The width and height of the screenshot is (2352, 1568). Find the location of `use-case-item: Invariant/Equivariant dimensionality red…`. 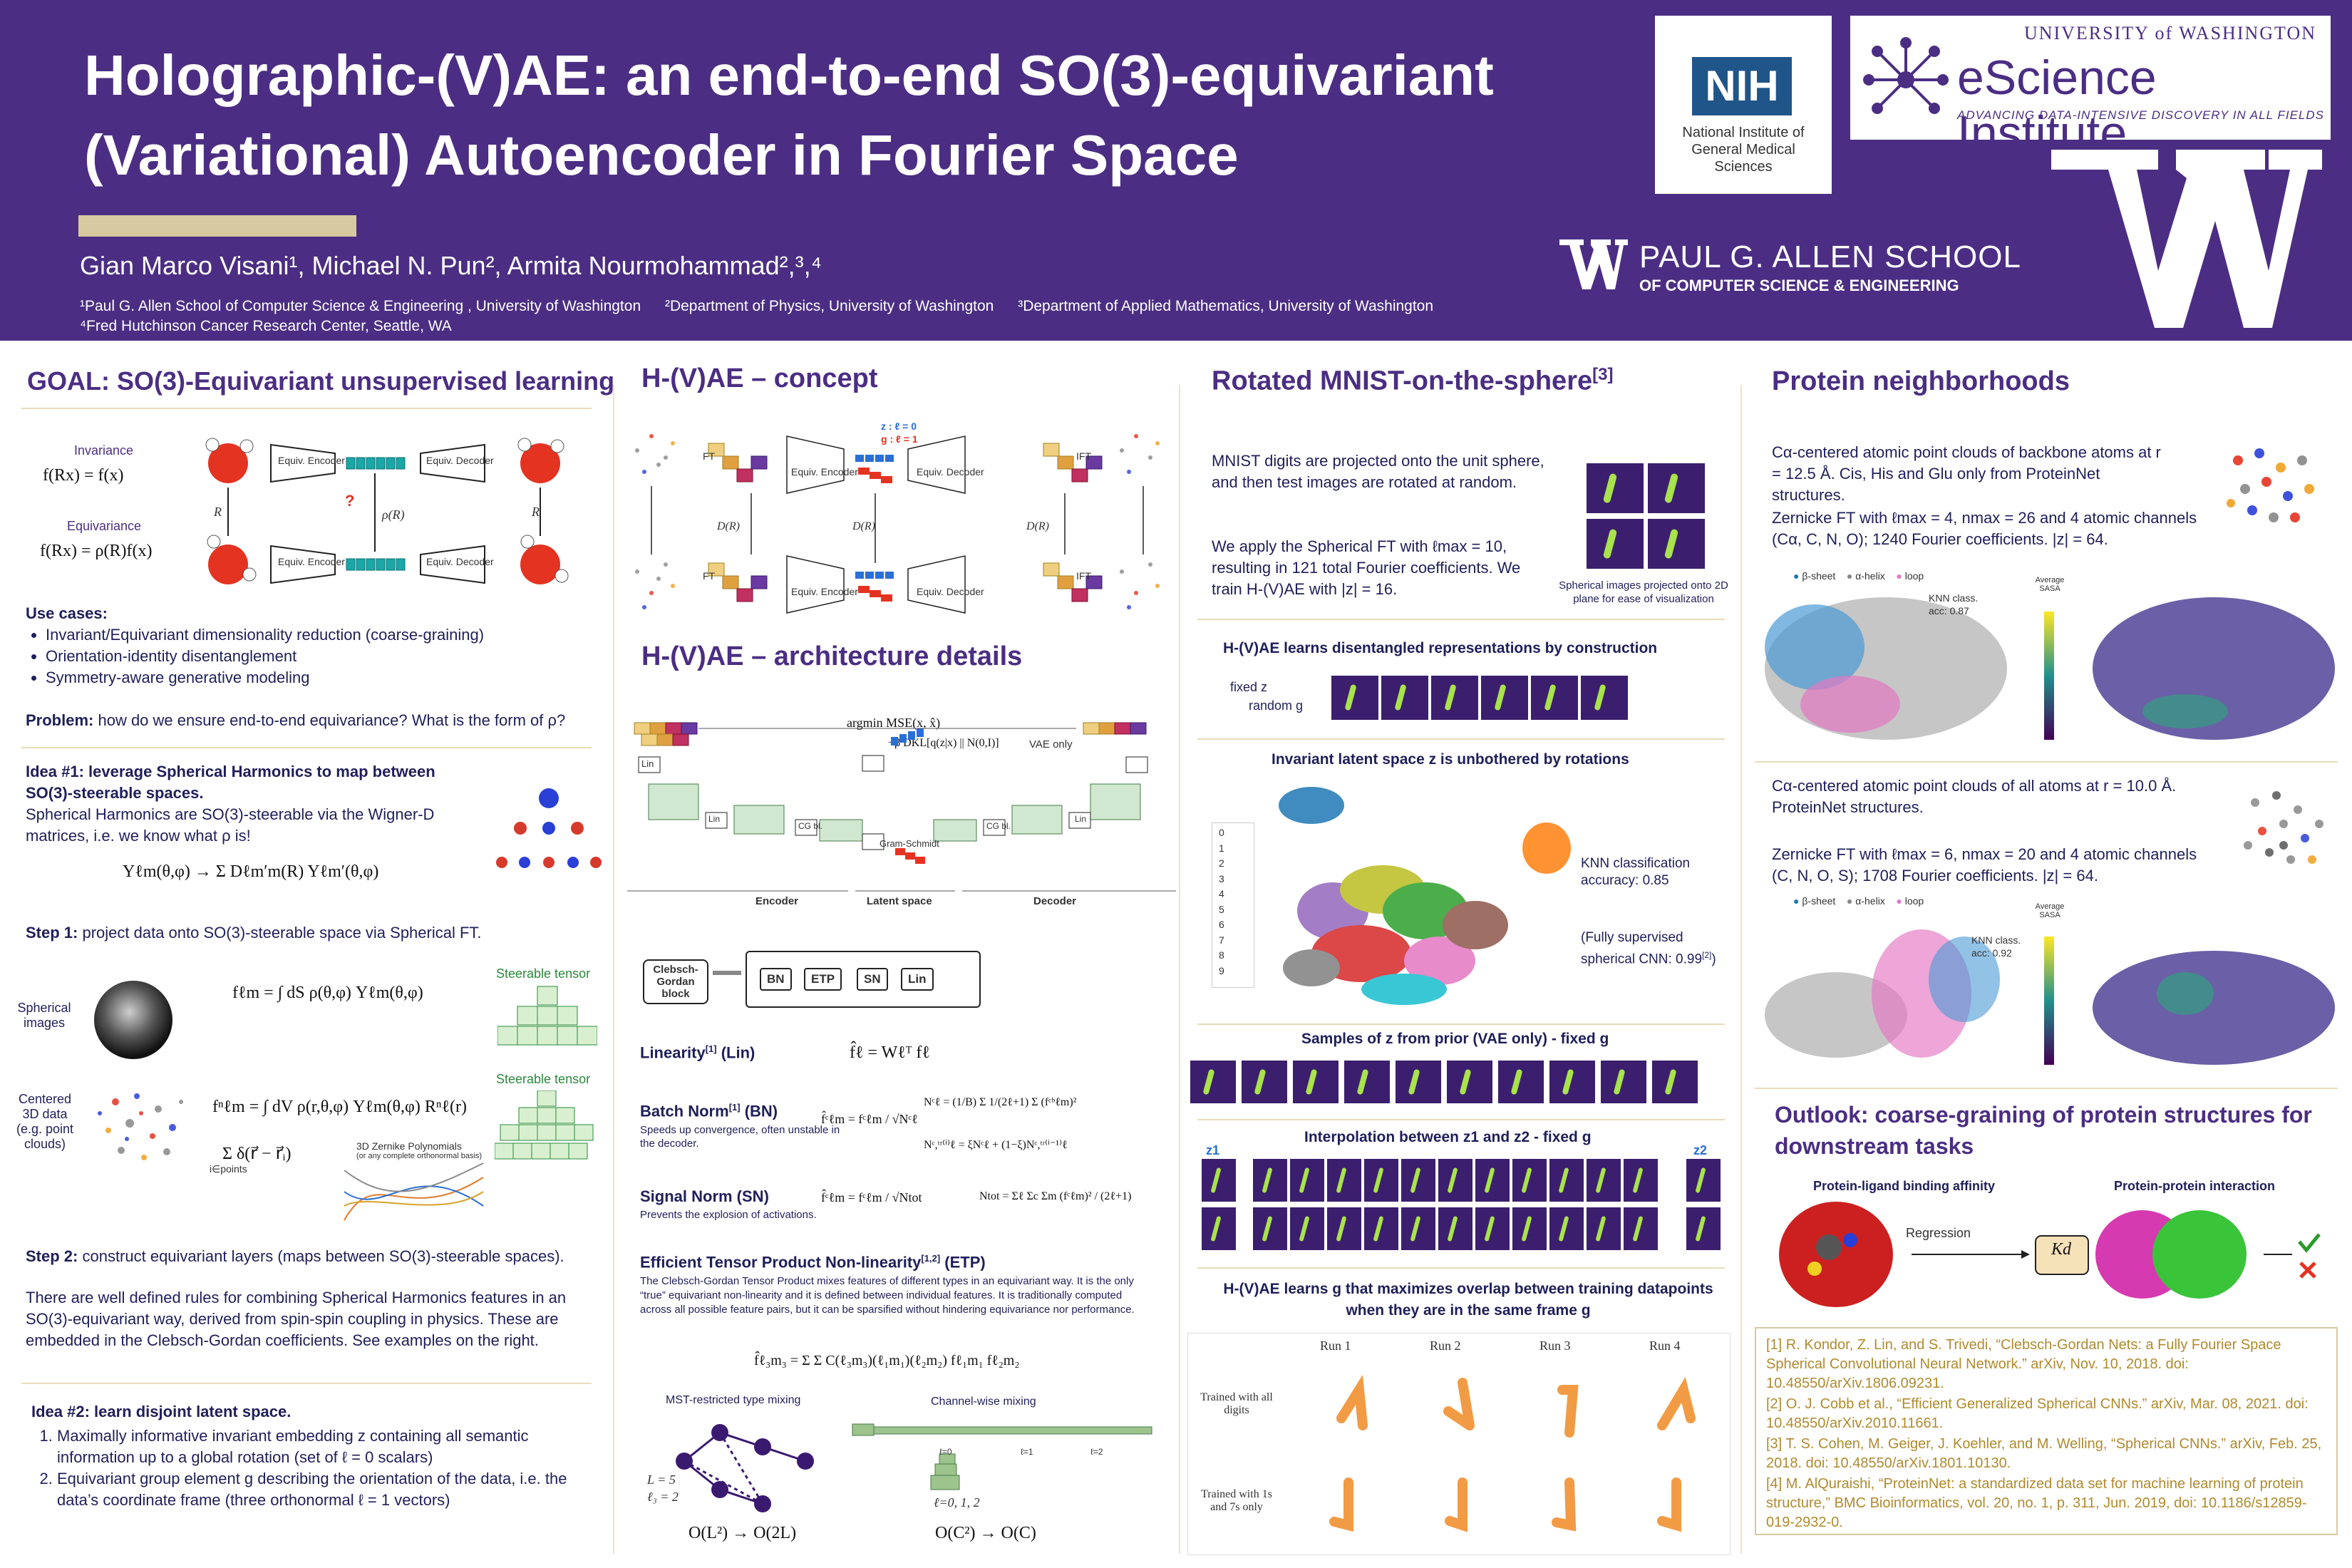

use-case-item: Invariant/Equivariant dimensionality red… is located at coordinates (321, 635).